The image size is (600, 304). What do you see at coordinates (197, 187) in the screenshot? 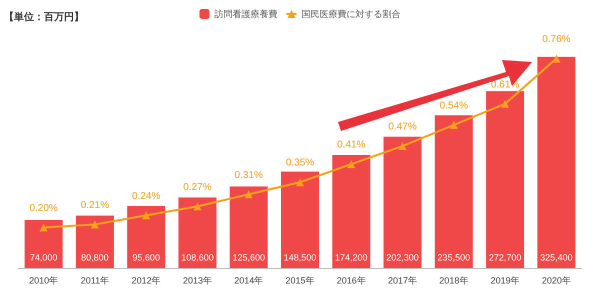
I see `data-label: 0.27%` at bounding box center [197, 187].